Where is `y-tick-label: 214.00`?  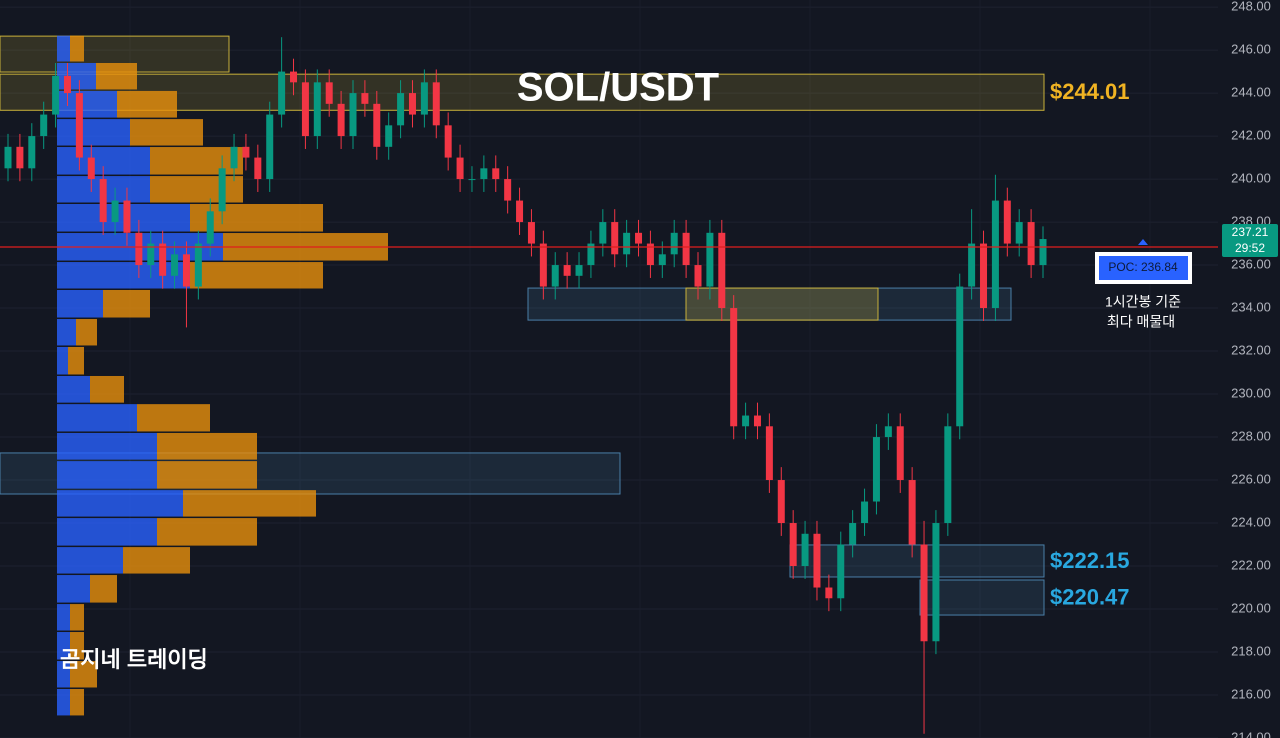
y-tick-label: 214.00 is located at coordinates (1251, 733).